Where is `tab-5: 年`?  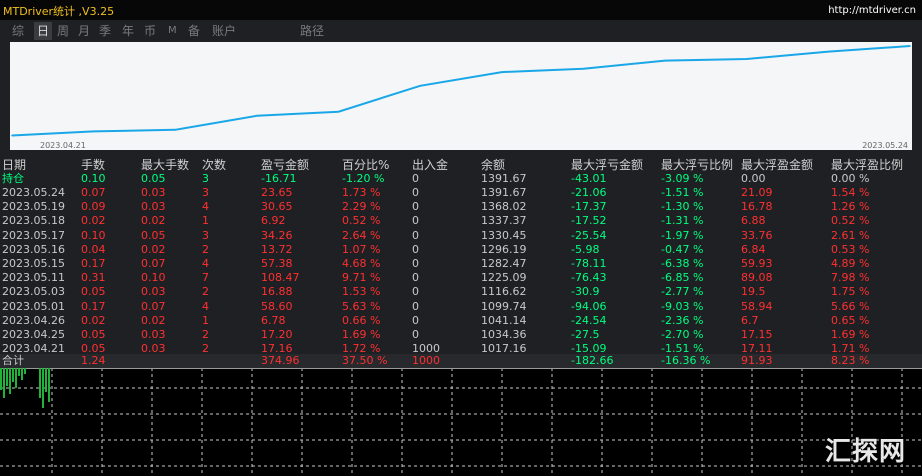
tab-5: 年 is located at coordinates (128, 31).